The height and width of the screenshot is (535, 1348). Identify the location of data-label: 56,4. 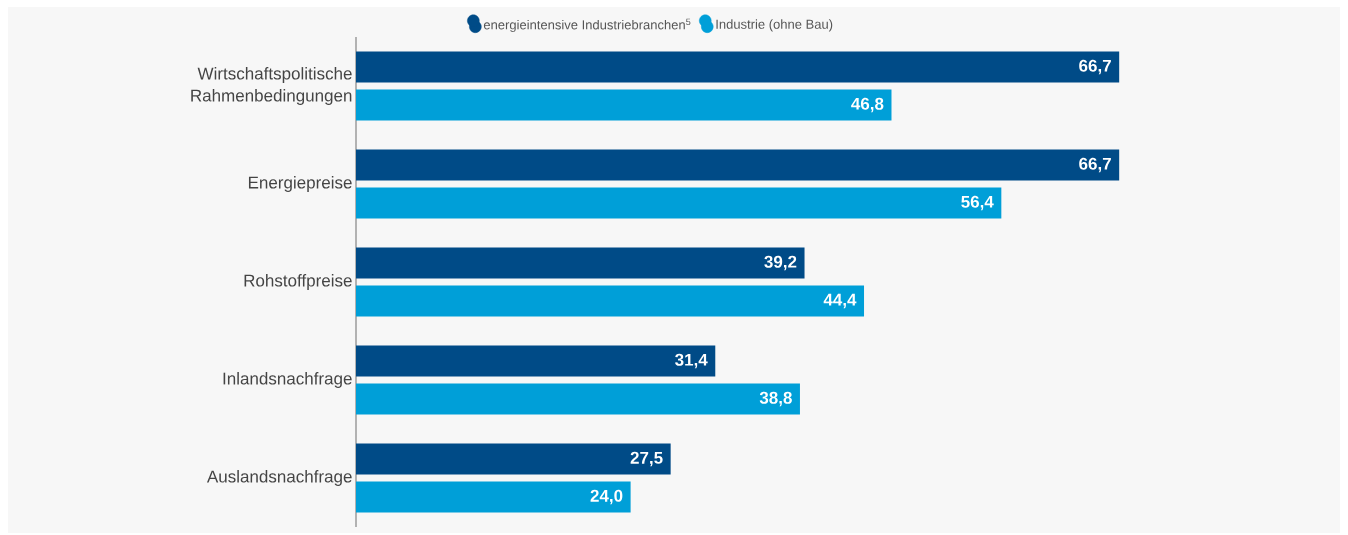
(977, 203).